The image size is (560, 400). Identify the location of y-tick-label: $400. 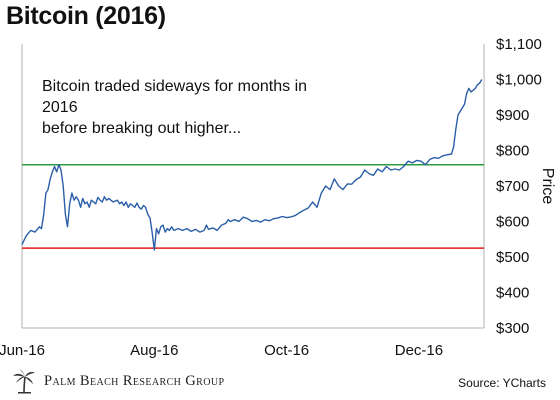
(512, 293).